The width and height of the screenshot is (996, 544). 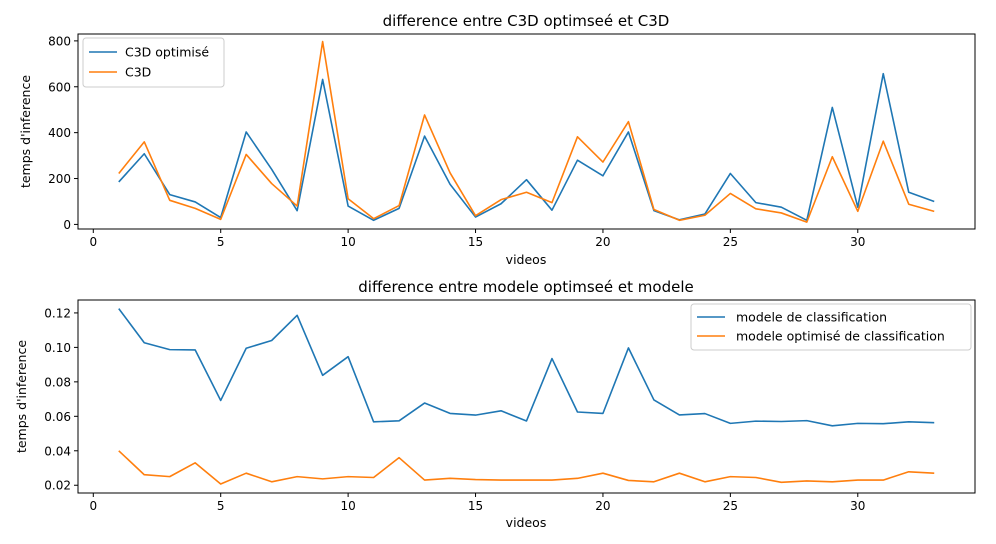 What do you see at coordinates (59, 87) in the screenshot?
I see `y-tick-label: 600` at bounding box center [59, 87].